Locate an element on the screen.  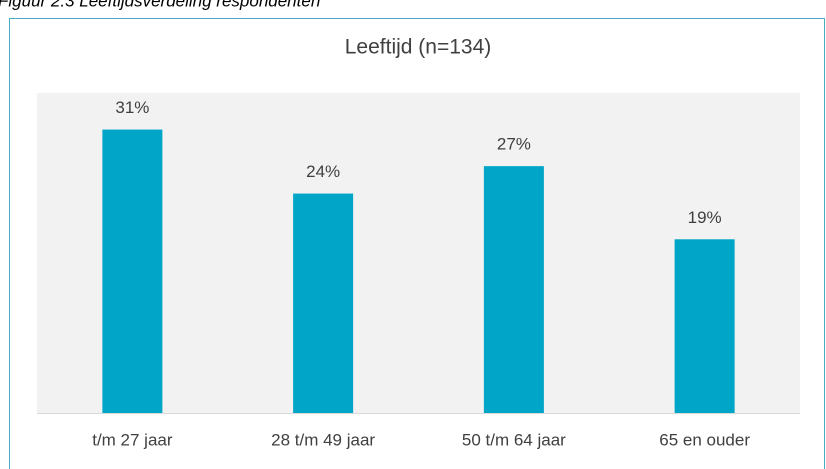
x-tick-label: 28 t/m 49 jaar is located at coordinates (323, 439).